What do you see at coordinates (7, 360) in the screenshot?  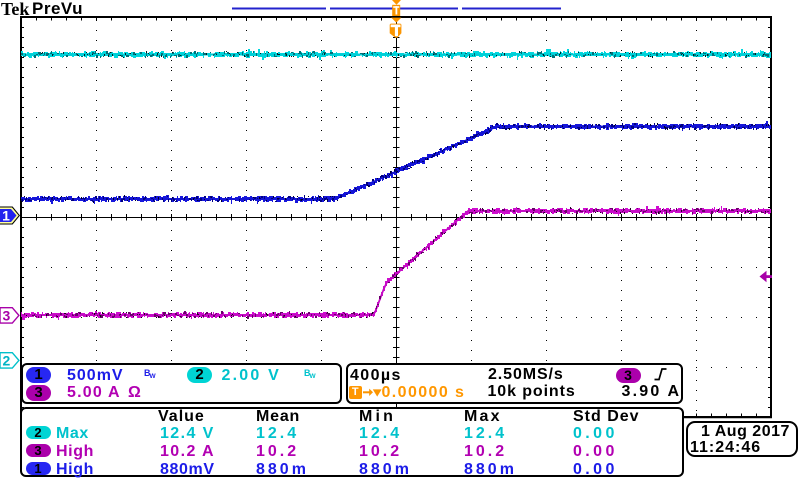 I see `svg-text: 2` at bounding box center [7, 360].